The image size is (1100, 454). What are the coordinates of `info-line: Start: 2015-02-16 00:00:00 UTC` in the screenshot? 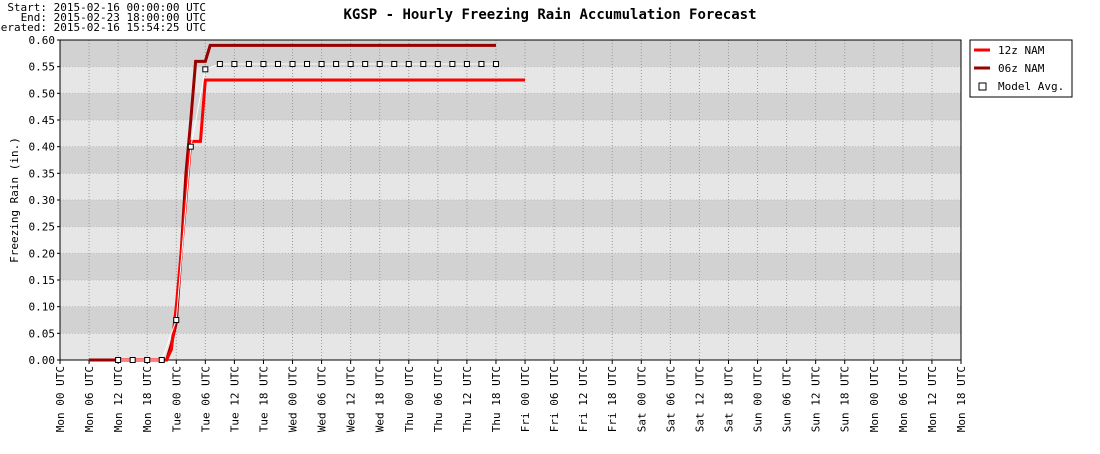 It's located at (106, 7).